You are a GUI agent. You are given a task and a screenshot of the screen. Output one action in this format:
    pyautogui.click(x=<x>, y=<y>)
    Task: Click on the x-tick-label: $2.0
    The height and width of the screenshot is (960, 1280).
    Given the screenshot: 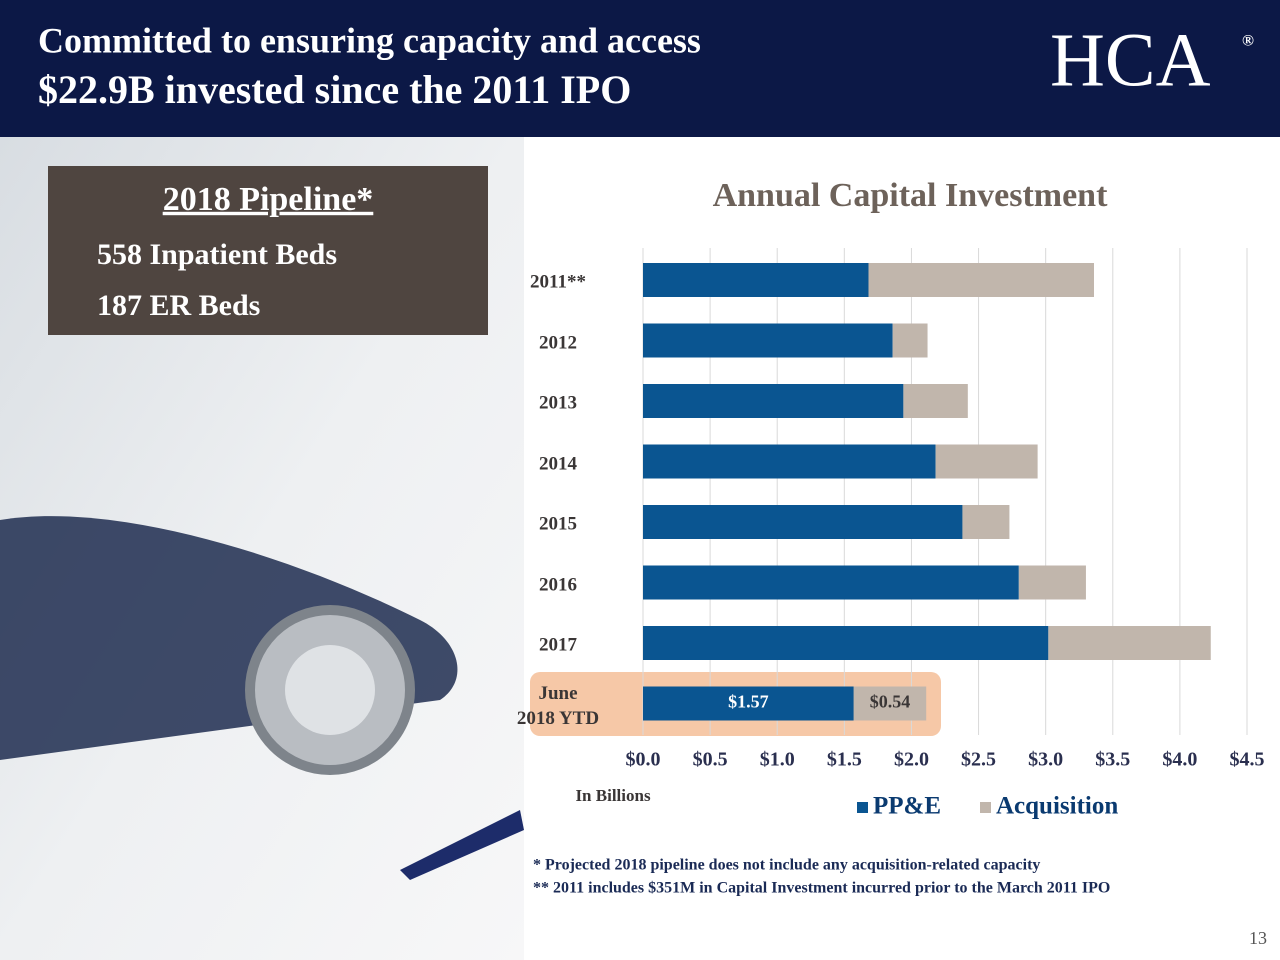 What is the action you would take?
    pyautogui.click(x=911, y=760)
    